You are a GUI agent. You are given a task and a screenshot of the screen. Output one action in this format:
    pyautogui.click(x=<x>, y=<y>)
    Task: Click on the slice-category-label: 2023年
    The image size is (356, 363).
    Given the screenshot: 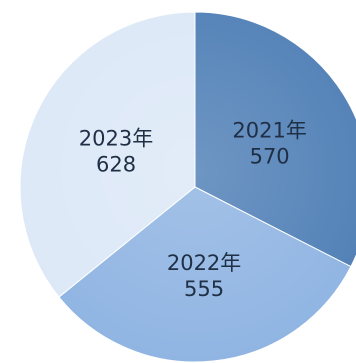 What is the action you would take?
    pyautogui.click(x=116, y=138)
    